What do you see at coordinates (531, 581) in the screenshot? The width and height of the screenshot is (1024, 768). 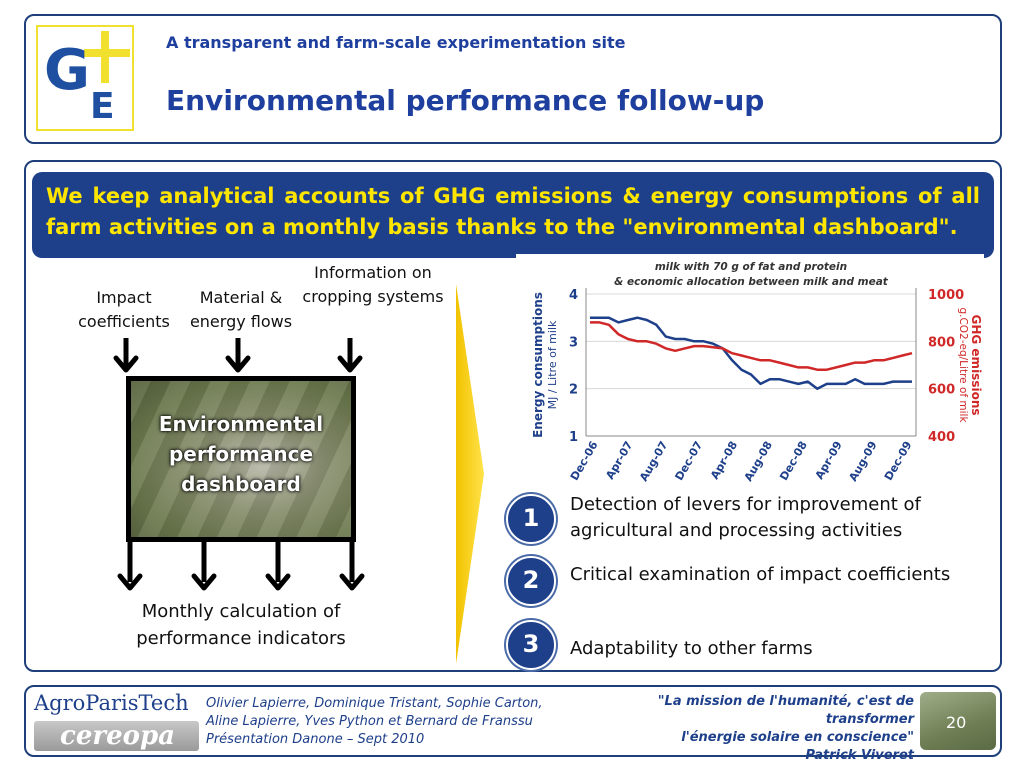 I see `number-badge: 2` at bounding box center [531, 581].